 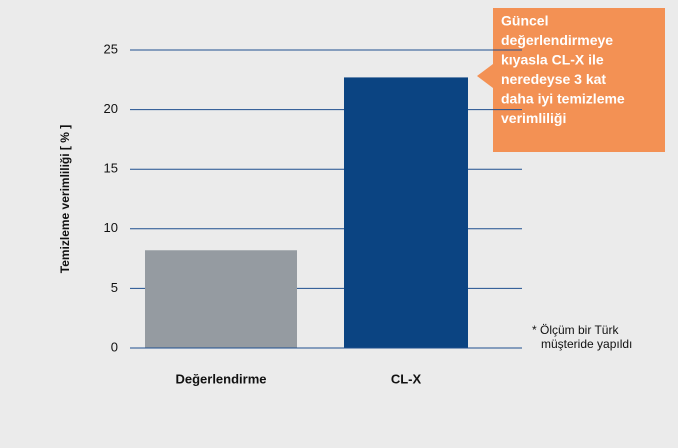 What do you see at coordinates (586, 344) in the screenshot?
I see `footnote: müşteride yapıldı` at bounding box center [586, 344].